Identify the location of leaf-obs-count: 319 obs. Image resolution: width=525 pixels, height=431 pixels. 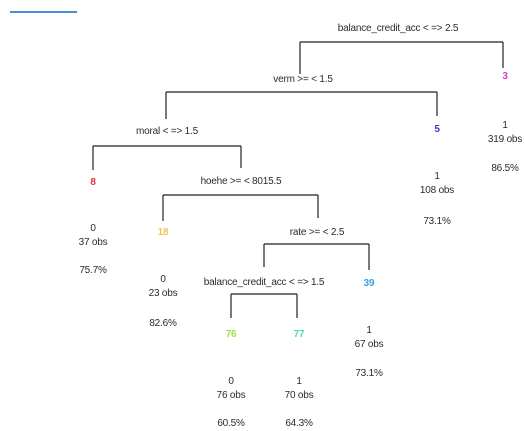
(505, 139).